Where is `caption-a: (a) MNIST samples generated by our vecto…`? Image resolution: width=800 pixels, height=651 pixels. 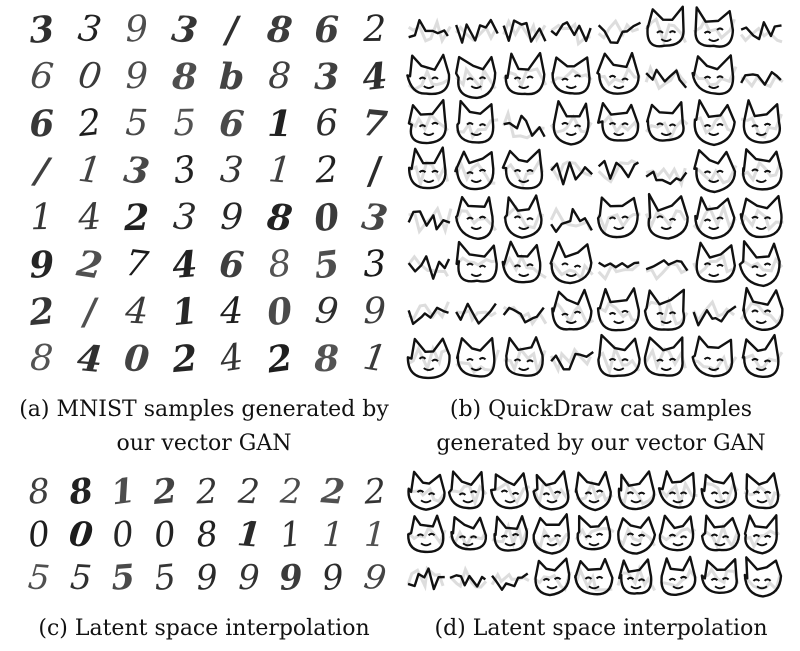 caption-a: (a) MNIST samples generated by our vecto… is located at coordinates (204, 427).